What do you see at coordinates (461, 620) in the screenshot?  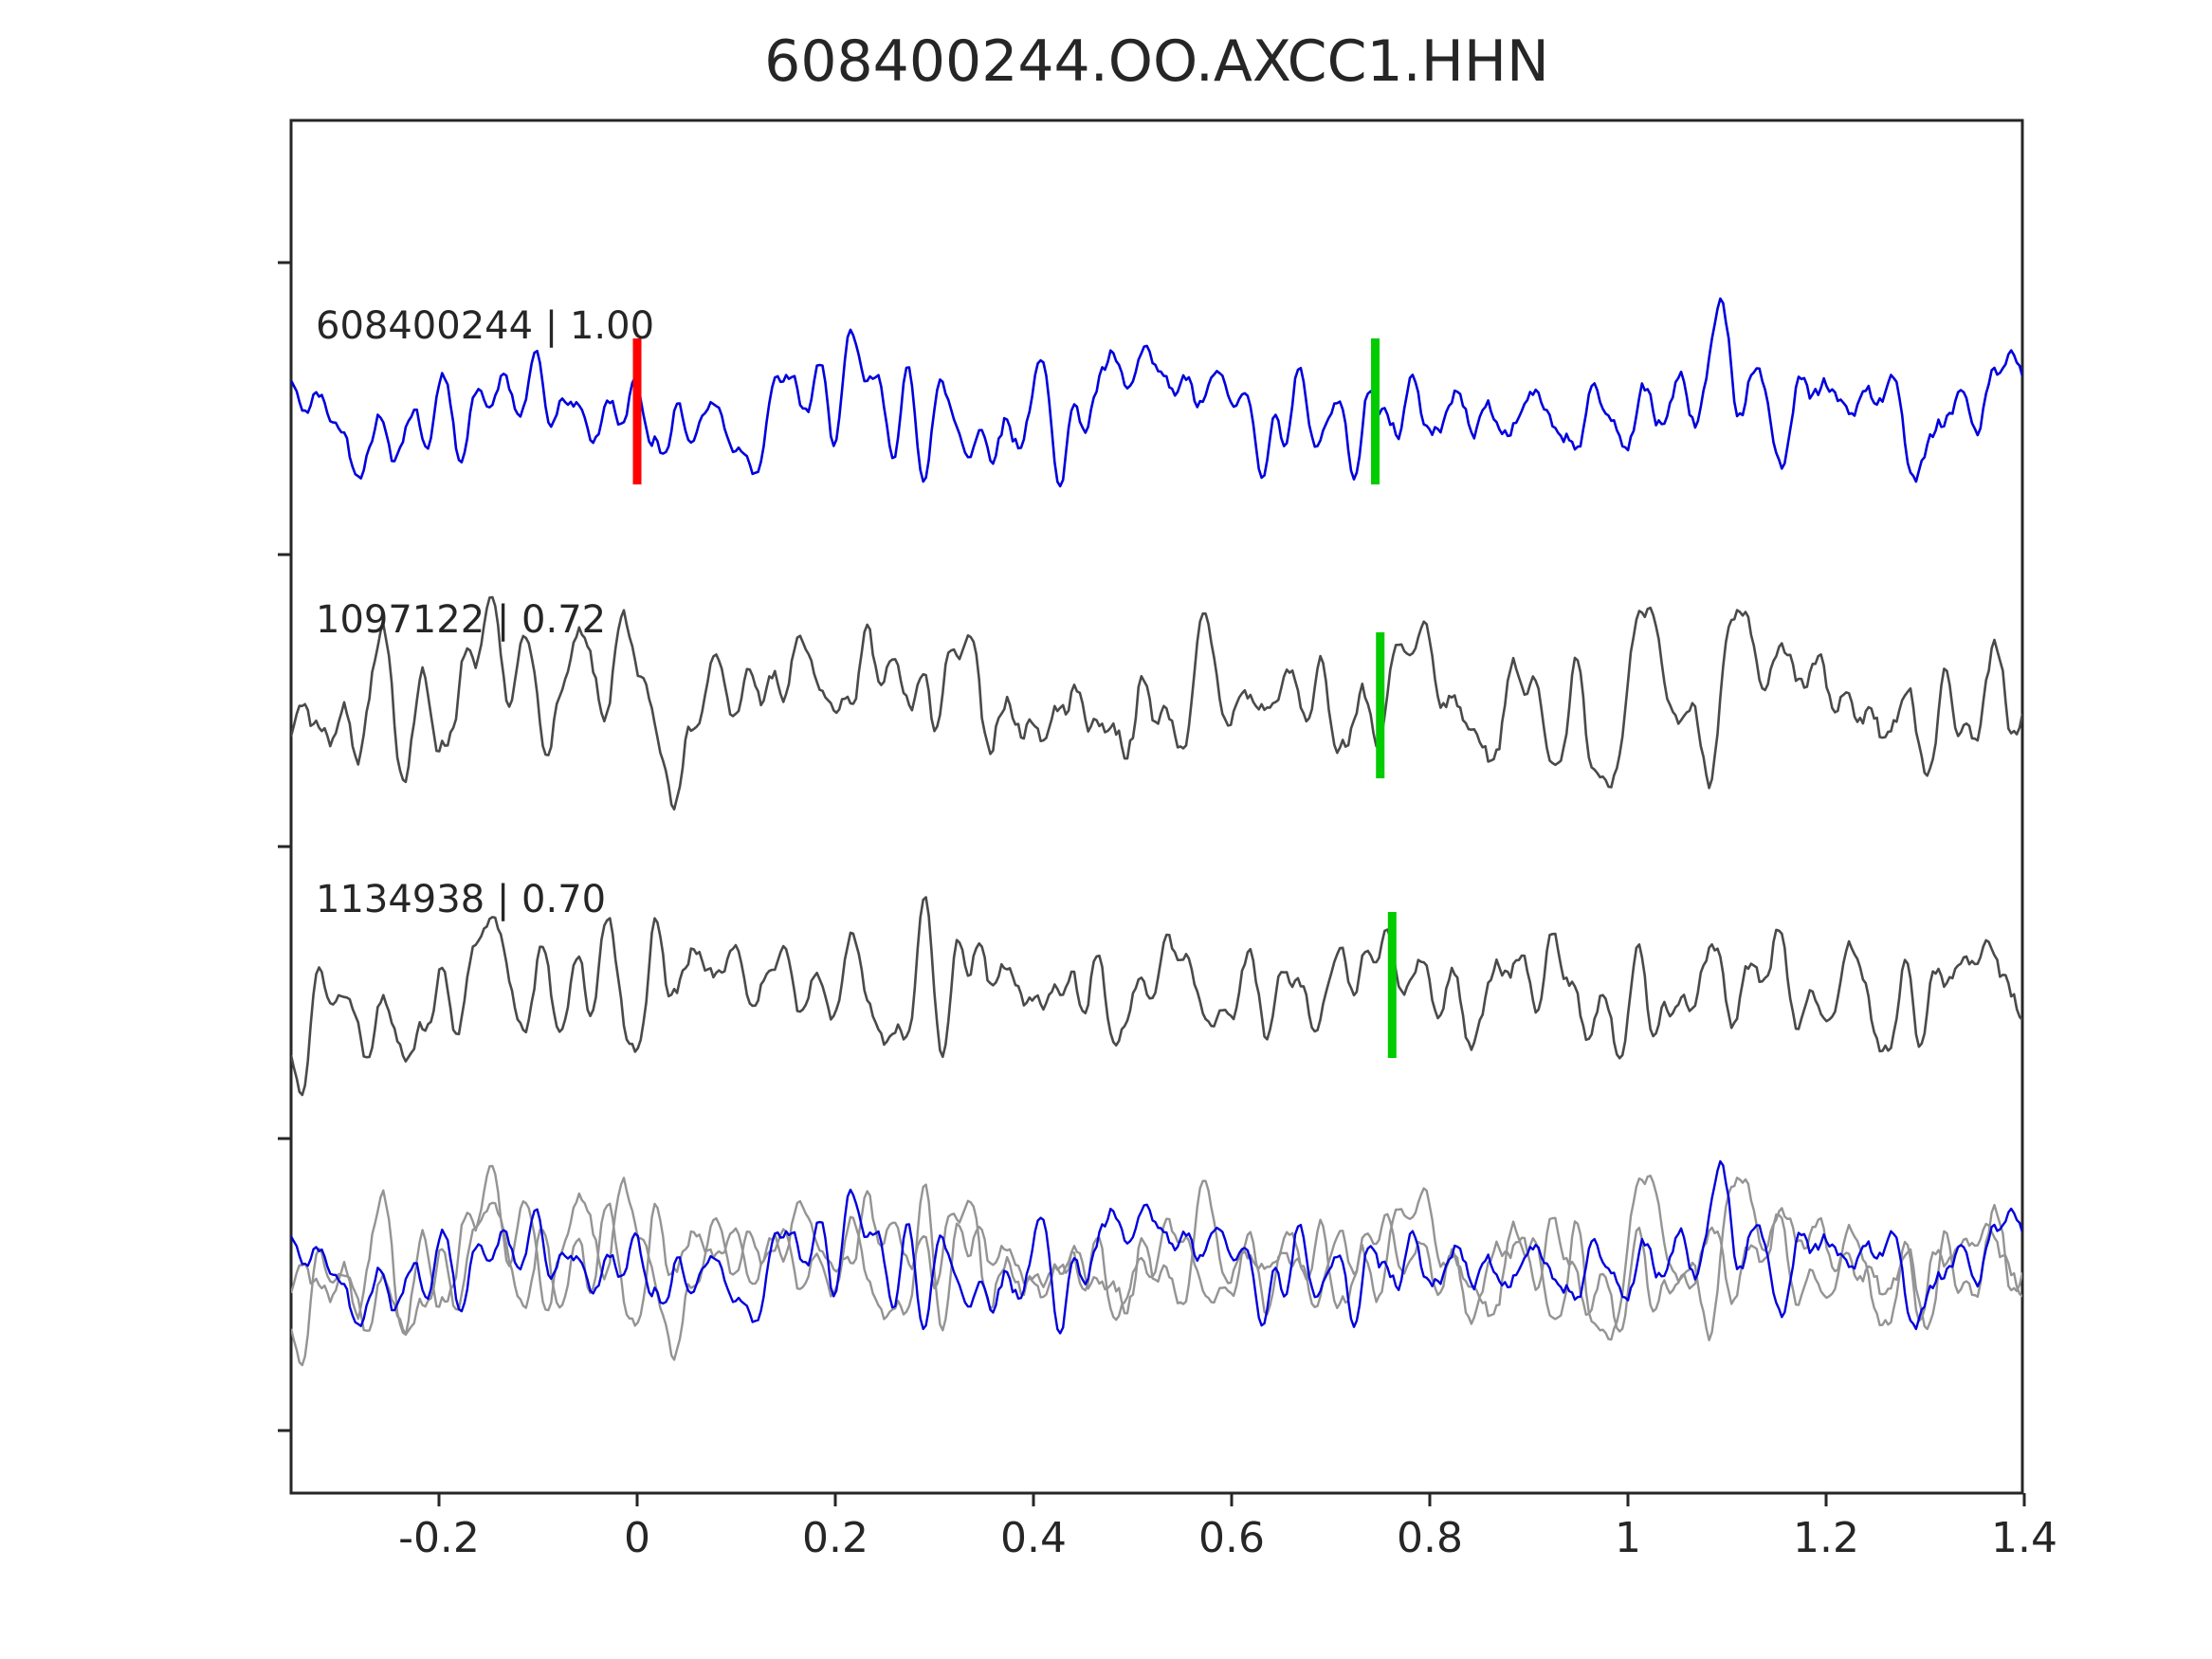 I see `trace-label-1097122: 1097122 | 0.72` at bounding box center [461, 620].